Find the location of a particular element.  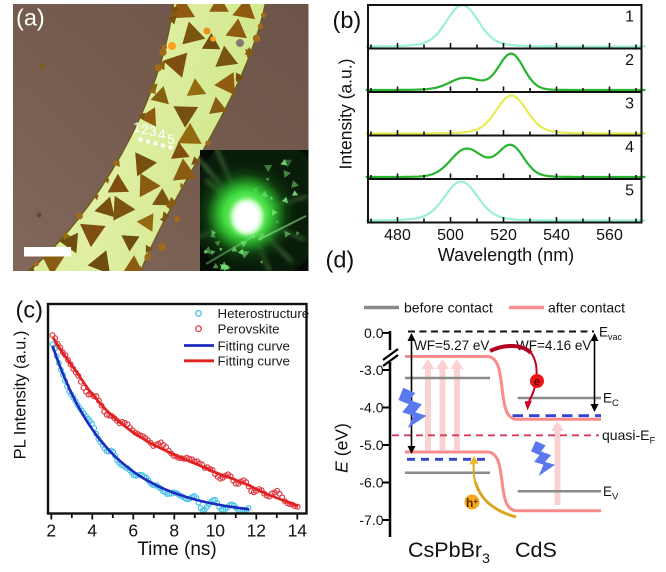

svg-text: WF=5.27 eV is located at coordinates (451, 345).